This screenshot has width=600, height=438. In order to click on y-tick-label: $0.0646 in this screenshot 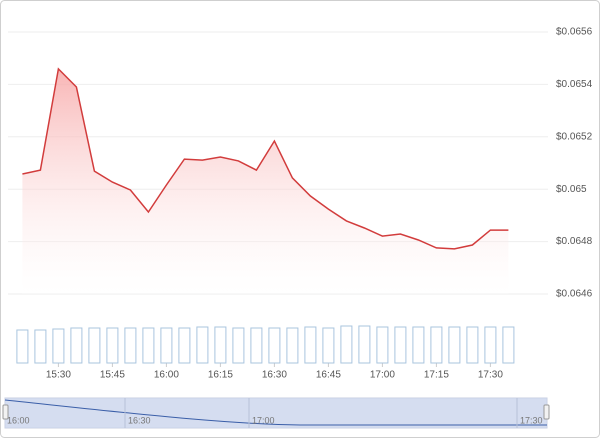, I will do `click(574, 294)`.